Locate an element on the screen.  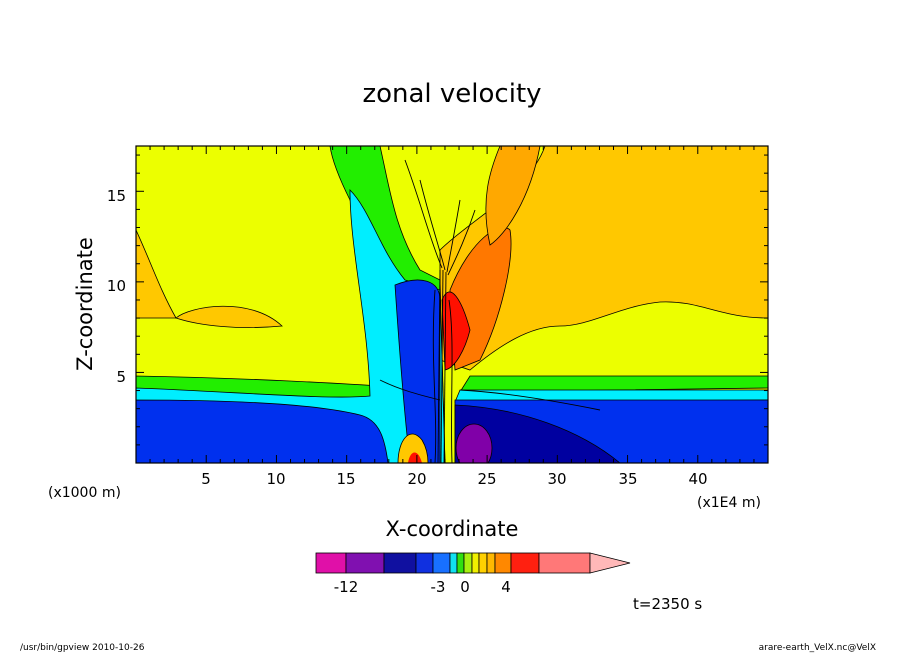
colorbar-extension-arrow is located at coordinates (610, 563).